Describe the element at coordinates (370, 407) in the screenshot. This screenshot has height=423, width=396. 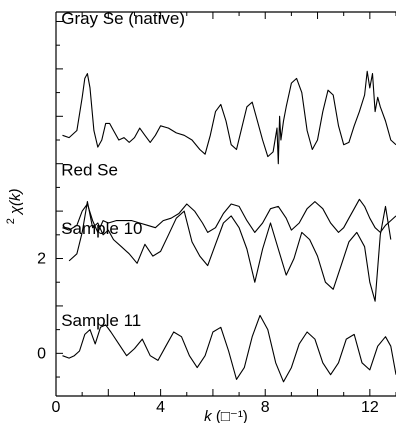
I see `x-tick-label: 12` at that location.